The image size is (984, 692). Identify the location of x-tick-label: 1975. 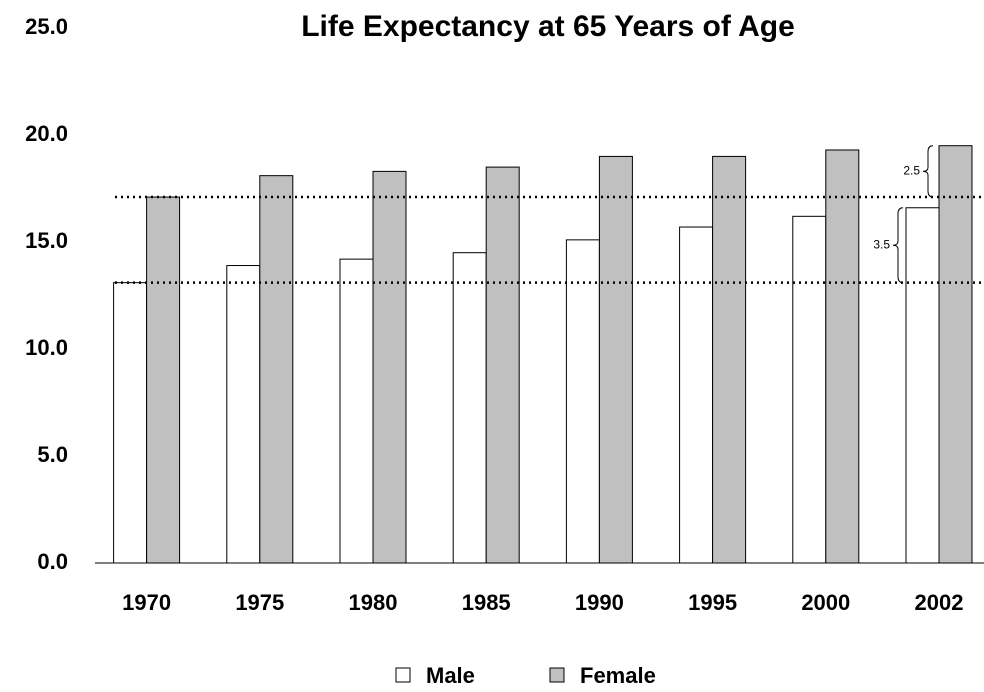
(259, 602).